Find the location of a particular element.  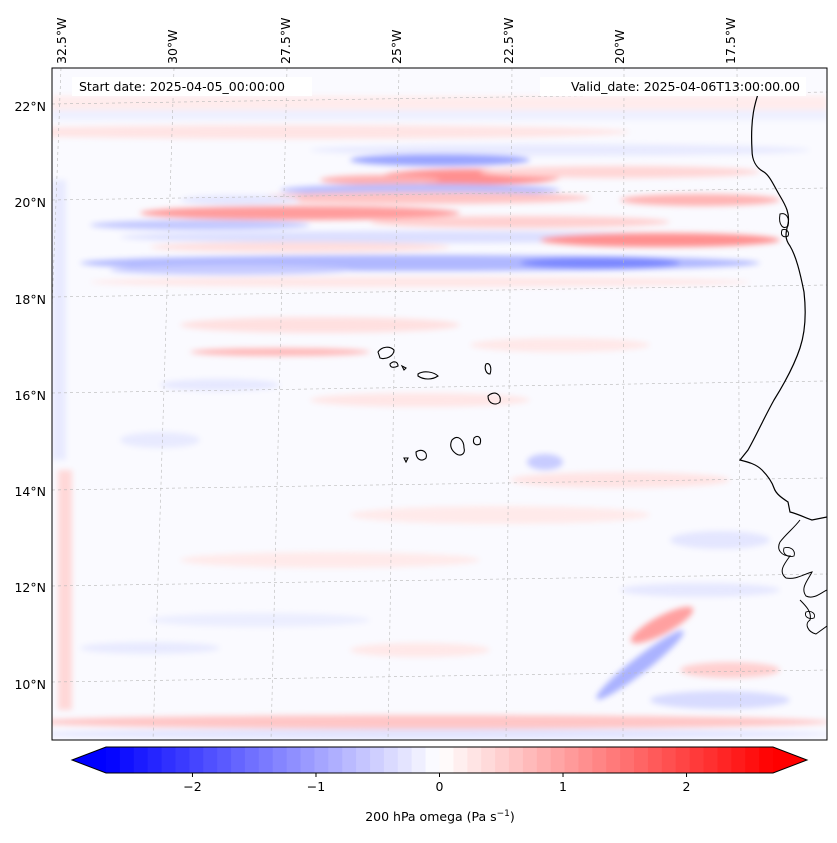

island-sal is located at coordinates (488, 369).